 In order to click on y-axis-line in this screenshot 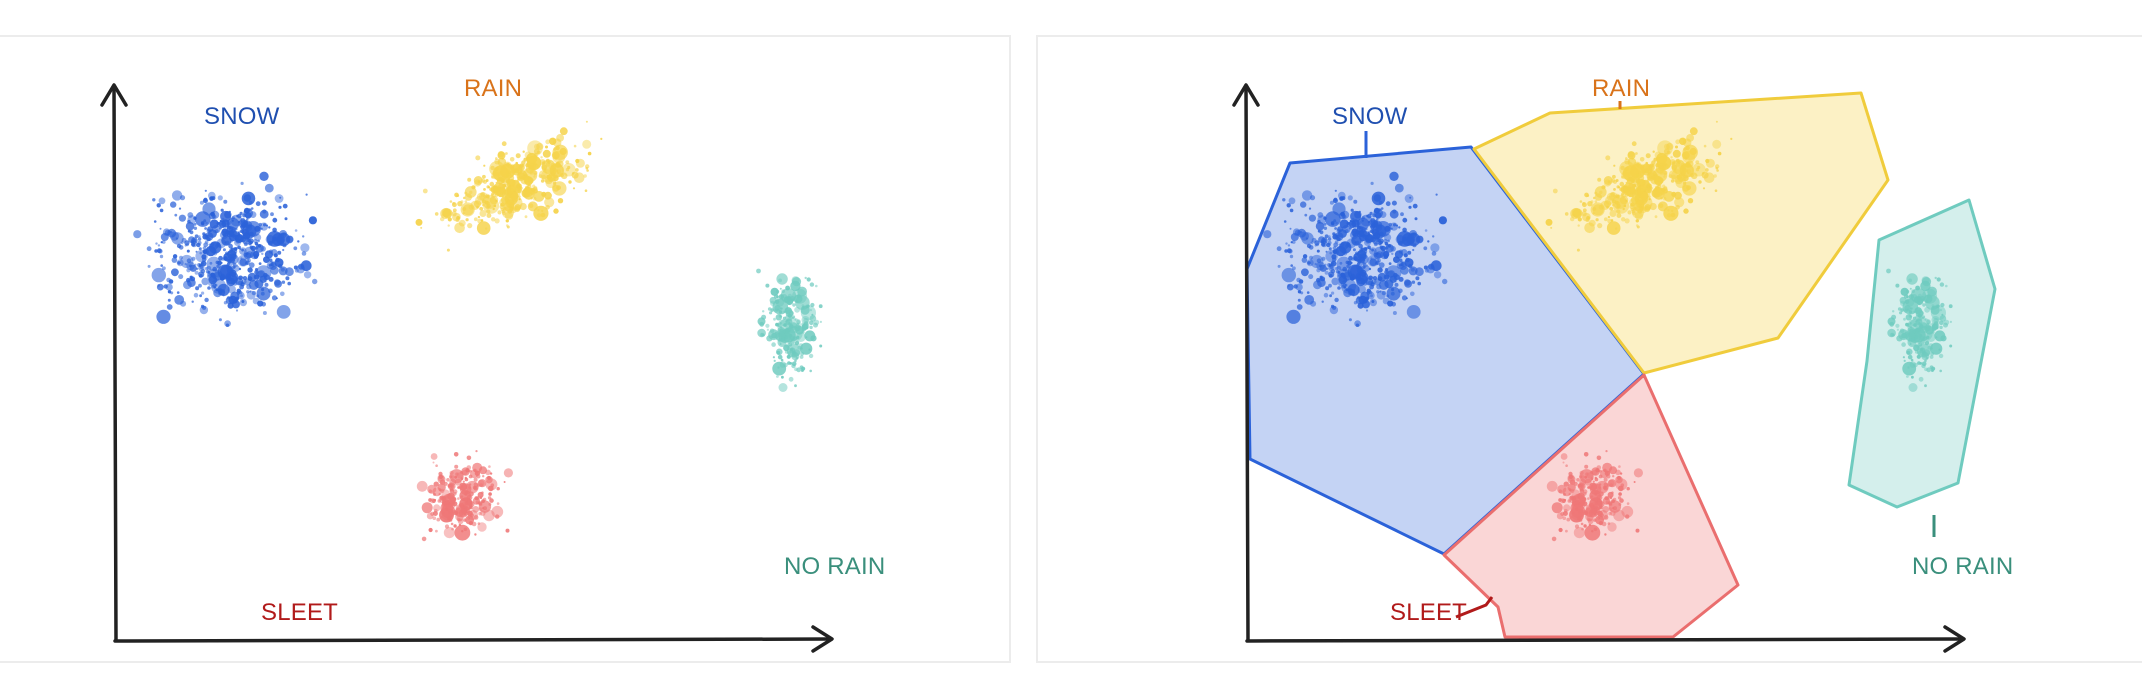, I will do `click(1247, 363)`.